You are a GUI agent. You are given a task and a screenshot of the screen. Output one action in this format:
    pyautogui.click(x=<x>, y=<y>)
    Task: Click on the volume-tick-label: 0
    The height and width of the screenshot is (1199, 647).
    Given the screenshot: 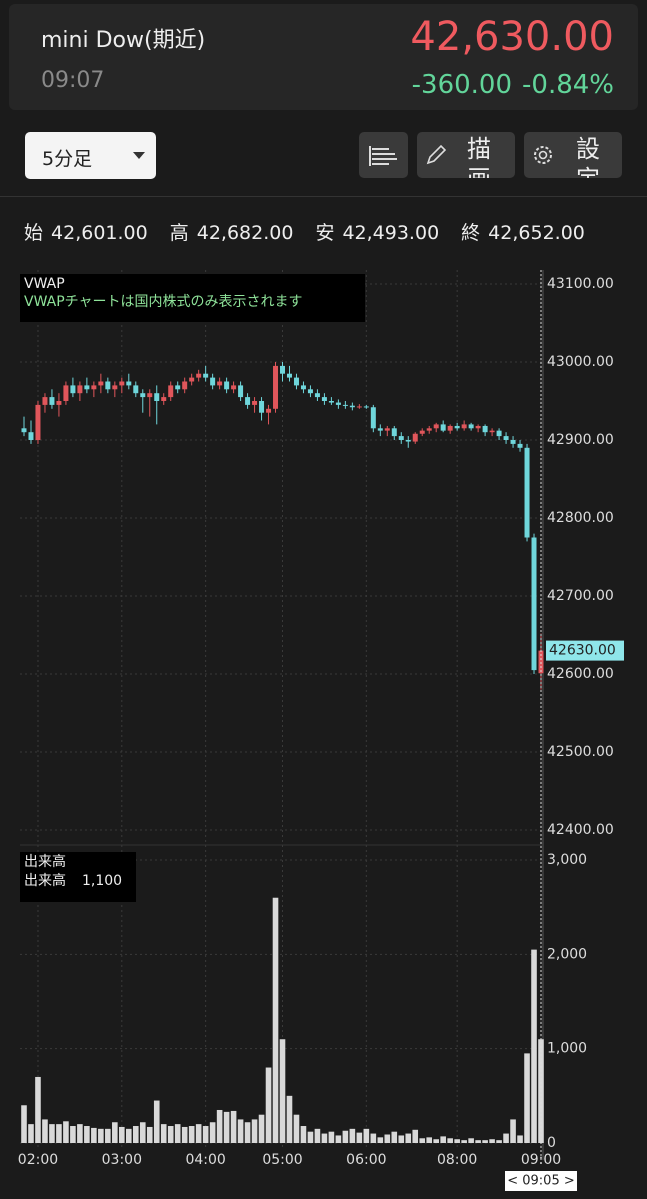 What is the action you would take?
    pyautogui.click(x=551, y=1143)
    